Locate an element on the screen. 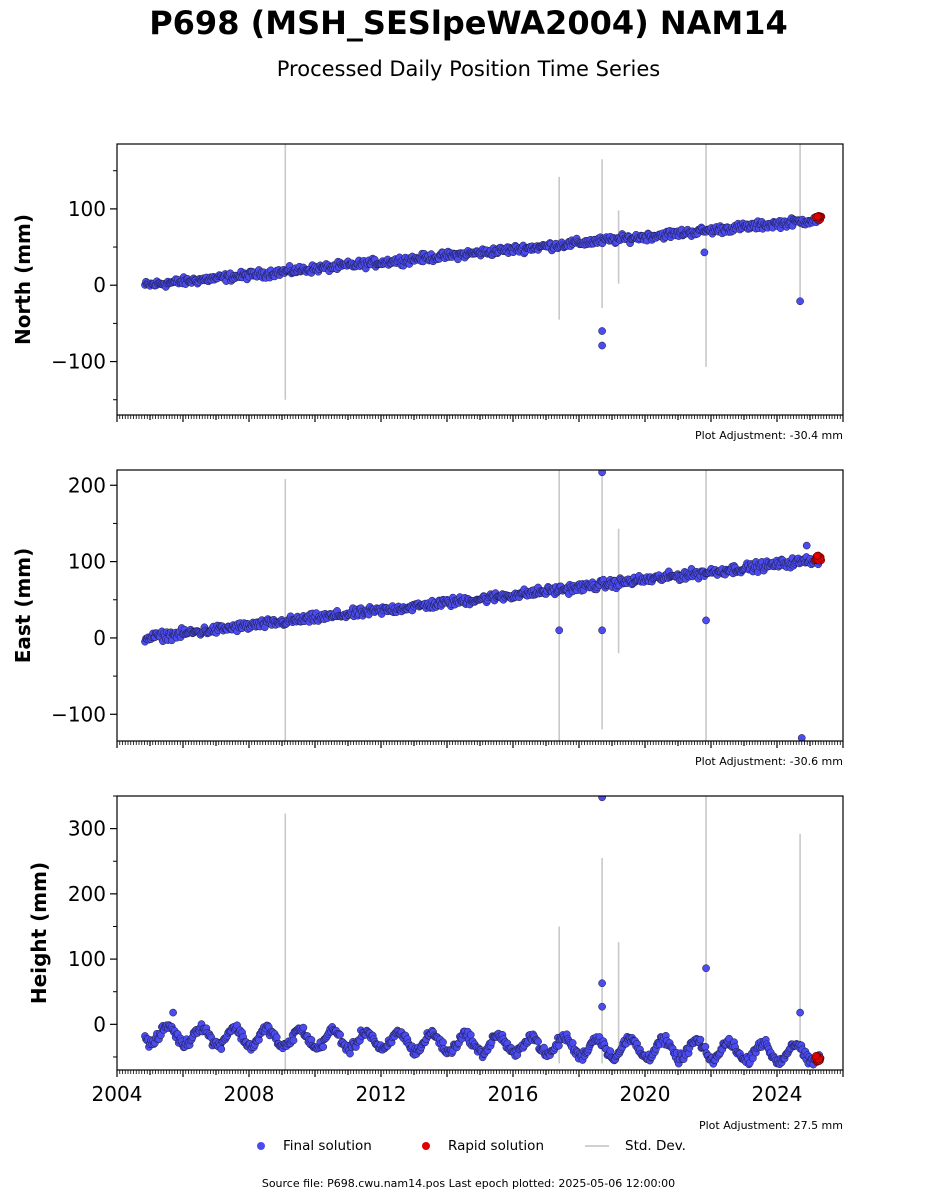 The image size is (937, 1200). legend: Final solution Rapid solution Std. Dev. is located at coordinates (468, 1148).